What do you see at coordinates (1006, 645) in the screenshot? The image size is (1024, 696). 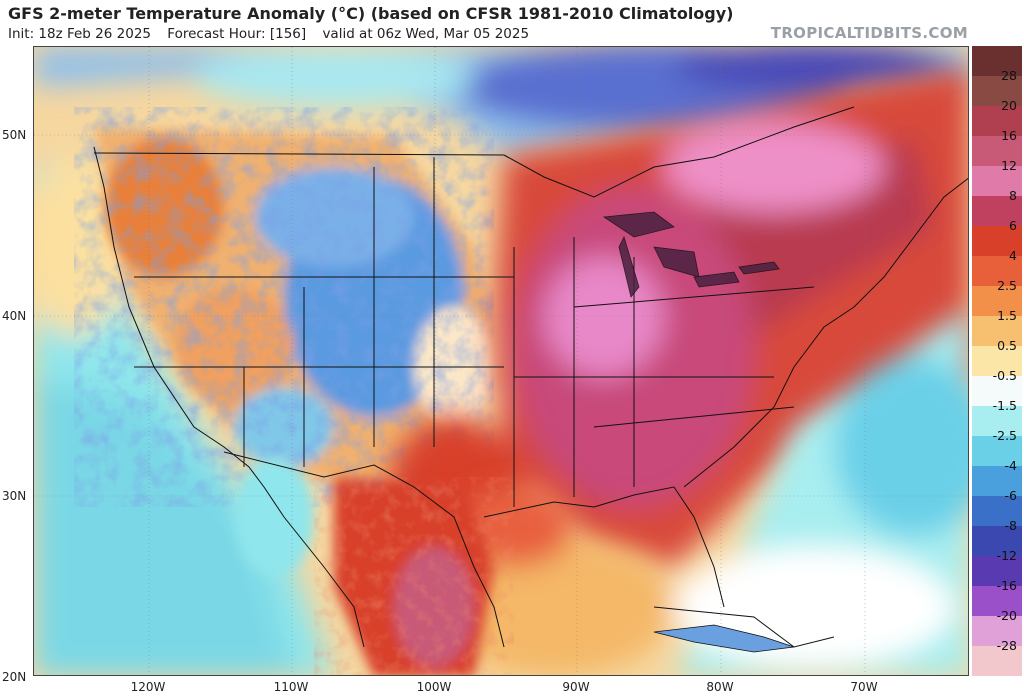 I see `colorbar-label: -28` at bounding box center [1006, 645].